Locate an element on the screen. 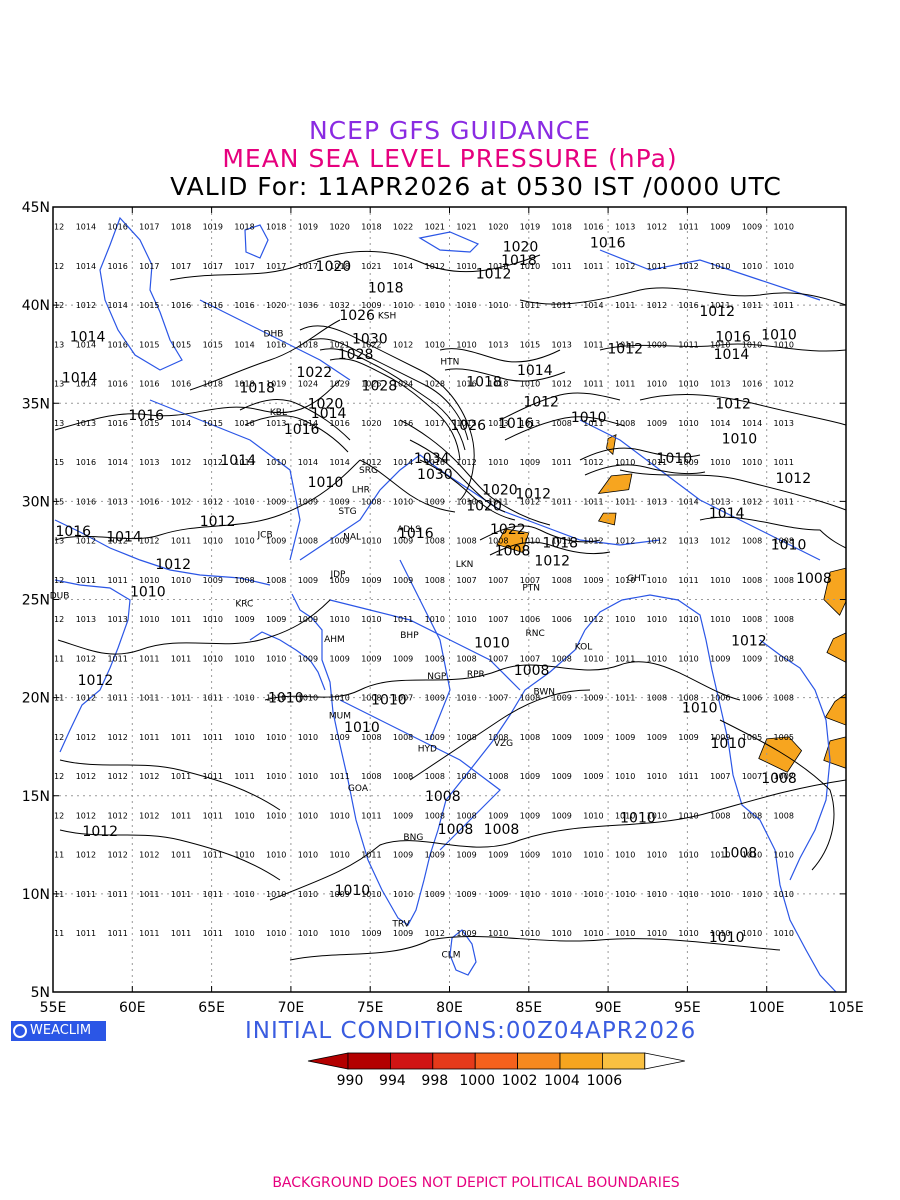 Image resolution: width=900 pixels, height=1200 pixels. grid-value: 1007 is located at coordinates (403, 698).